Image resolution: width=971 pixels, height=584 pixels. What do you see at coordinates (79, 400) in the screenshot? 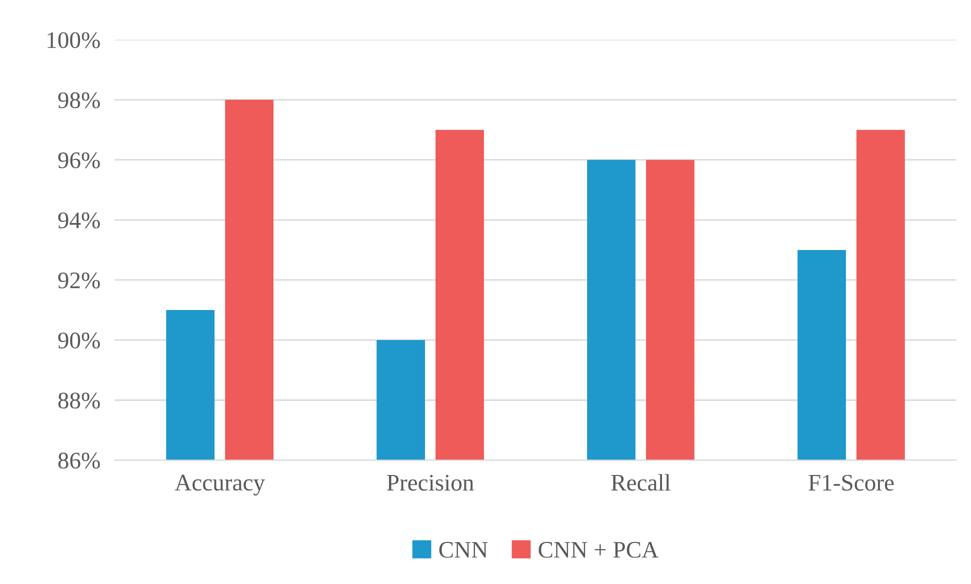
I see `y-tick-label: 88%` at bounding box center [79, 400].